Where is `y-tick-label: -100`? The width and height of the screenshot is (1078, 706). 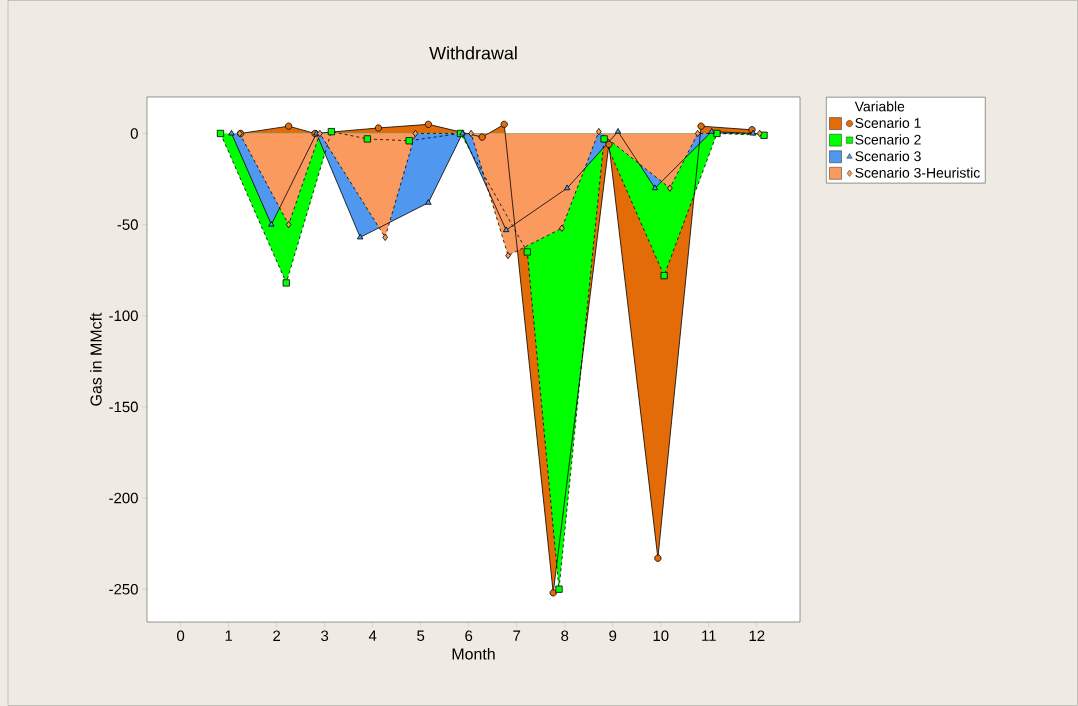
y-tick-label: -100 is located at coordinates (123, 316).